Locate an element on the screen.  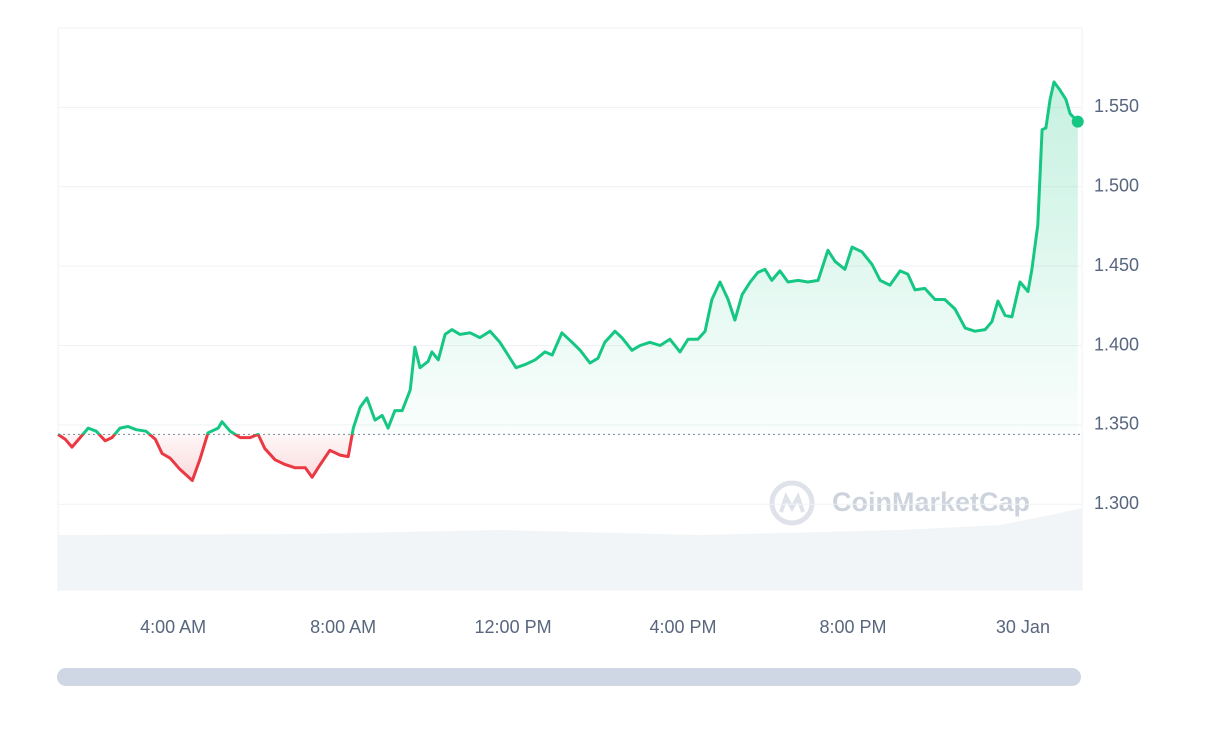
x-tick-label: 30 Jan is located at coordinates (1023, 627).